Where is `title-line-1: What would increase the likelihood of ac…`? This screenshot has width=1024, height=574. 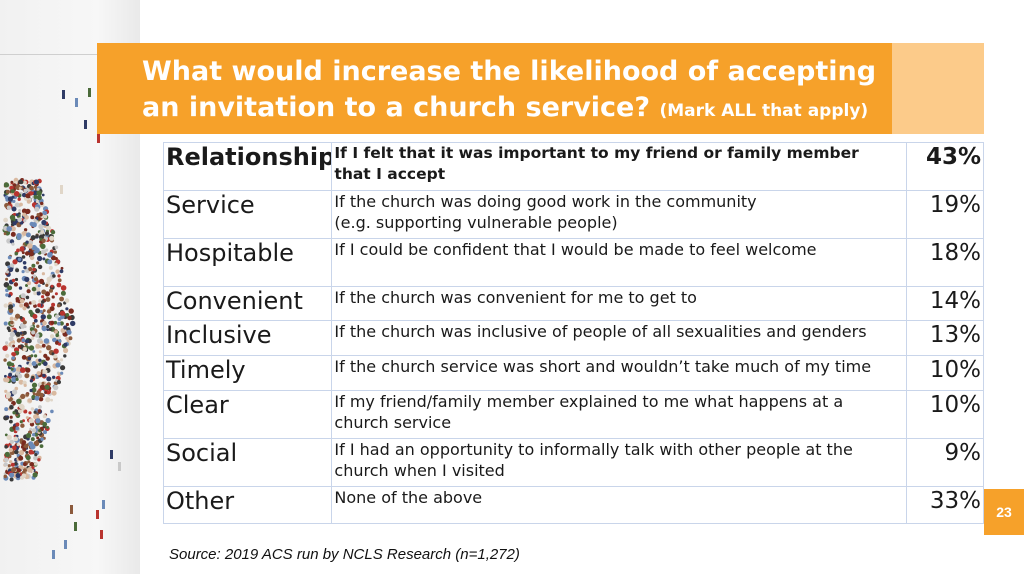
title-line-1: What would increase the likelihood of ac… is located at coordinates (509, 71).